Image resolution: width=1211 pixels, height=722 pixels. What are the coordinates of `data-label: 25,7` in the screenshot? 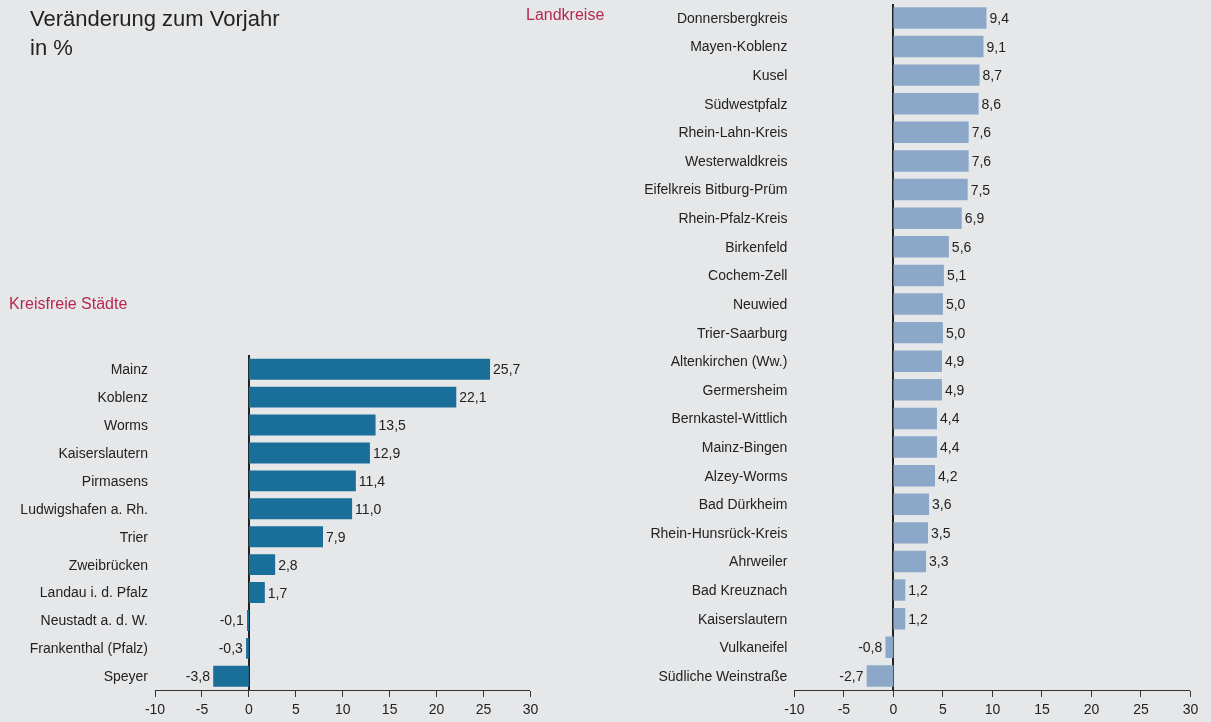 It's located at (507, 369).